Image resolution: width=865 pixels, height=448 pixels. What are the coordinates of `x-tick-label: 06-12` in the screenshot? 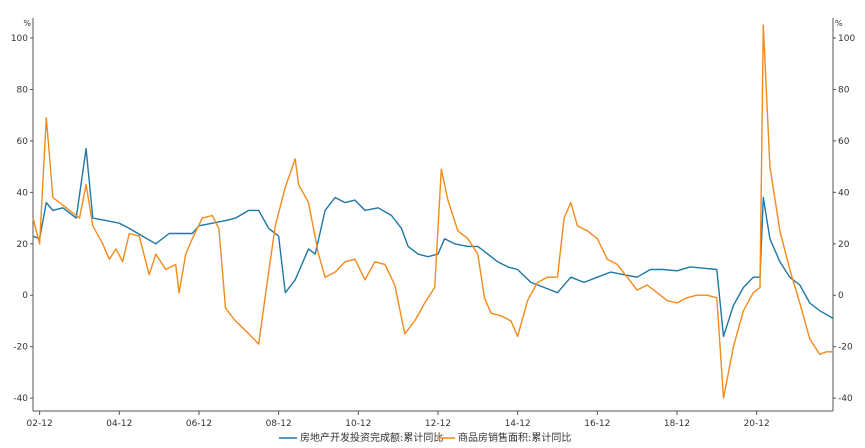 It's located at (199, 424).